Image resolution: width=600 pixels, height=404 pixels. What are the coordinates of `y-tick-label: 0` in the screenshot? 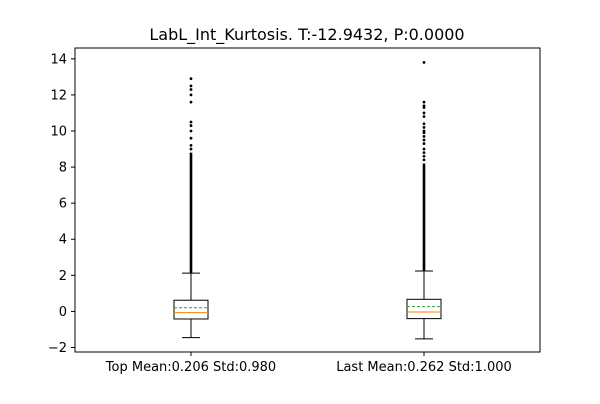 It's located at (63, 312).